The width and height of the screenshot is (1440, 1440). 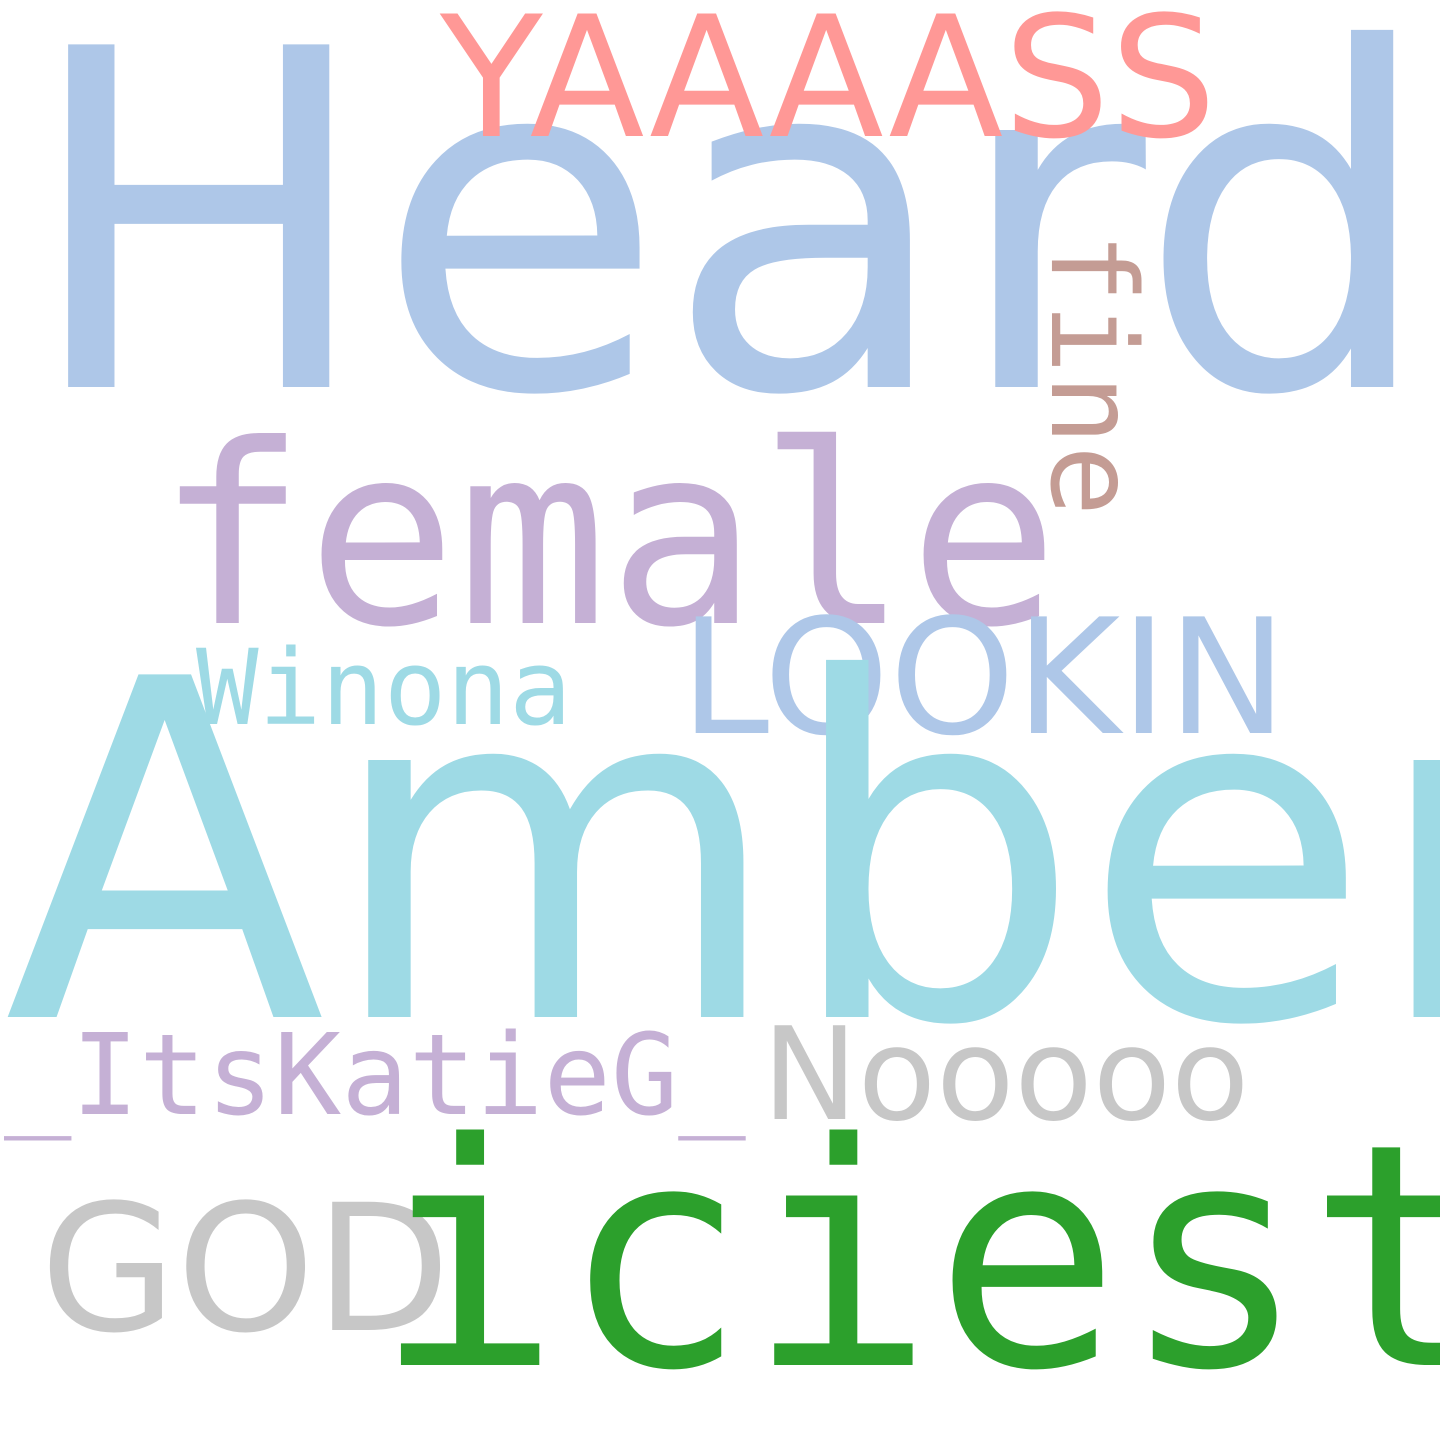 I want to click on word-god: GOD, so click(x=245, y=1269).